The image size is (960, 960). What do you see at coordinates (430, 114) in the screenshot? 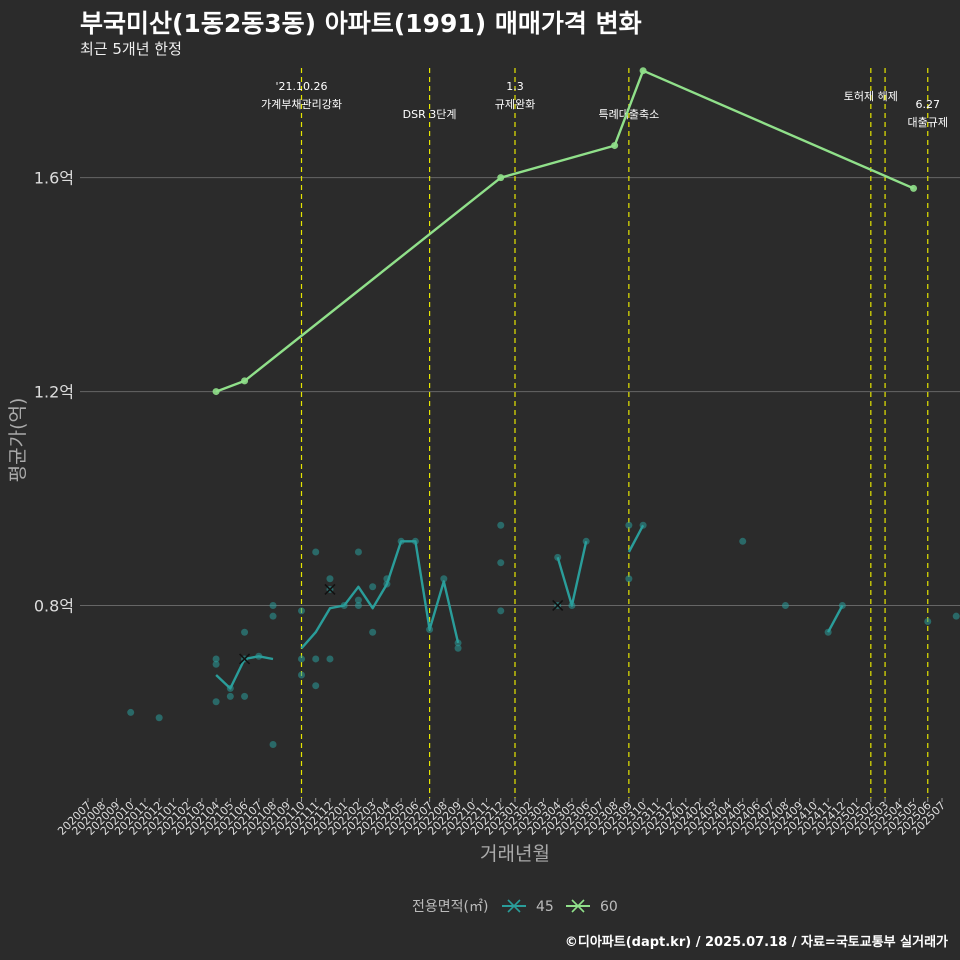
I see `event-label: DSR 3단계` at bounding box center [430, 114].